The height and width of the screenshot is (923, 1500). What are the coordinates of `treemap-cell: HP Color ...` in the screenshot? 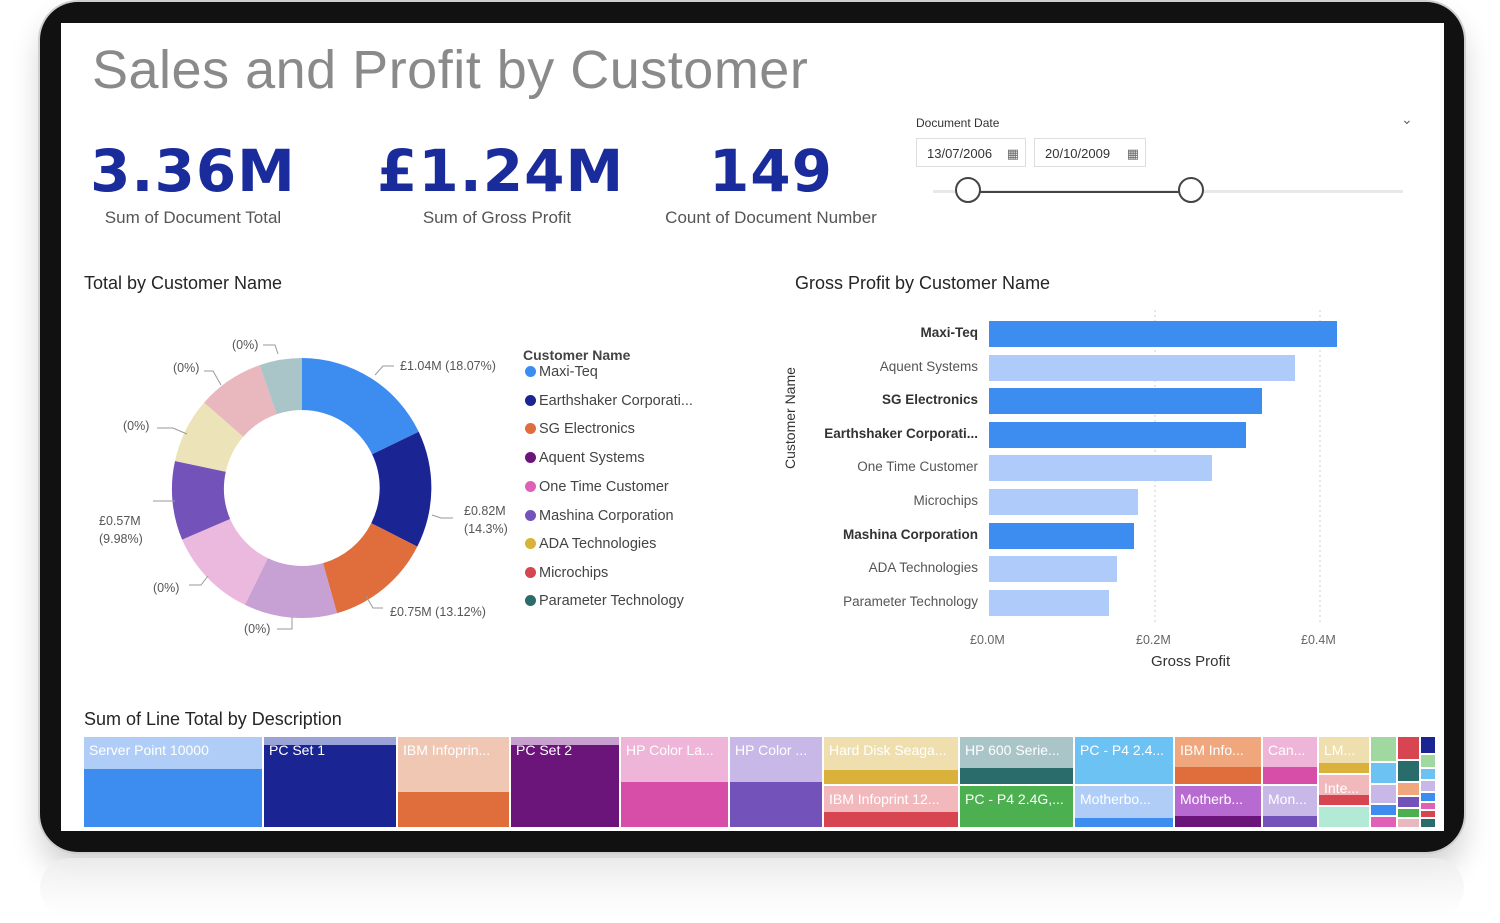 It's located at (777, 783).